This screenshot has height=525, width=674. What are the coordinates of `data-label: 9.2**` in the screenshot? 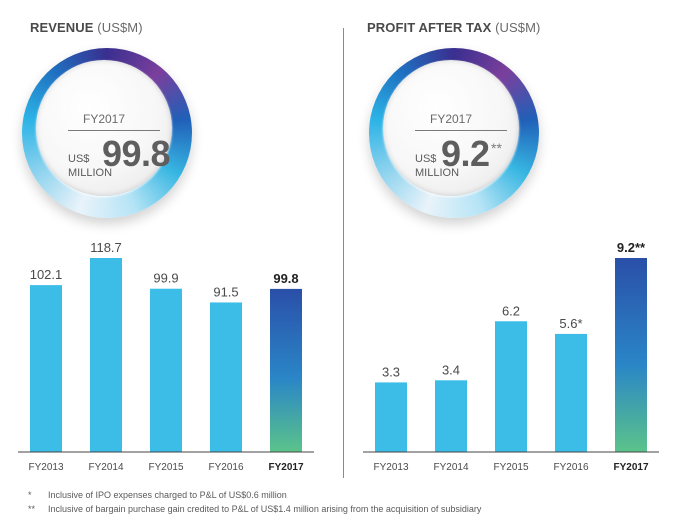 It's located at (631, 247).